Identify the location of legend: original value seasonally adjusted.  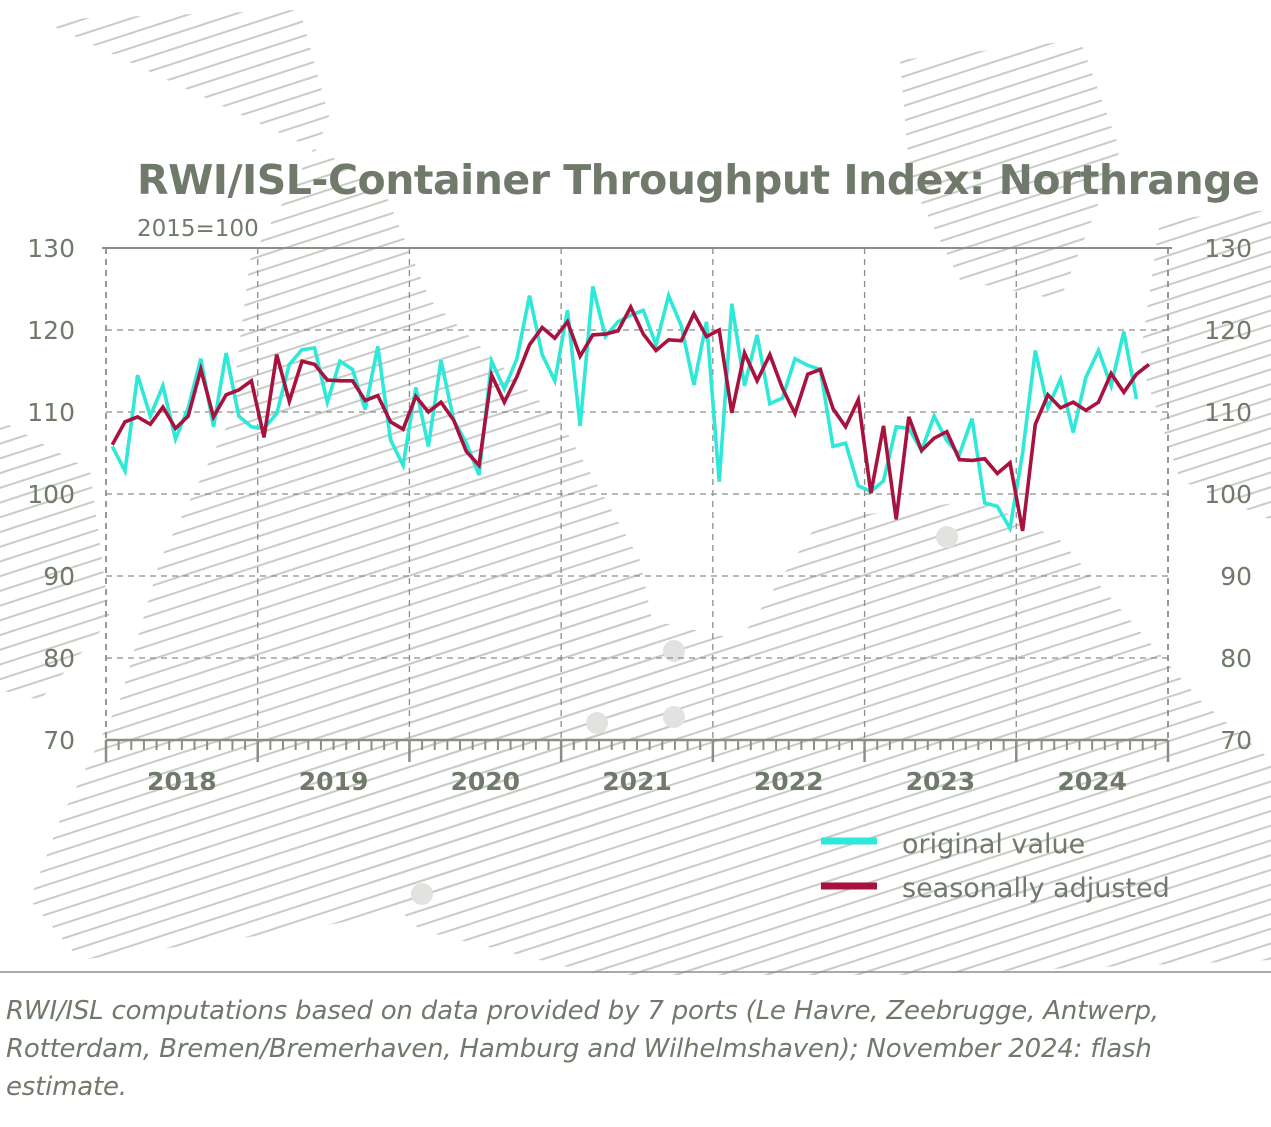
(995, 866).